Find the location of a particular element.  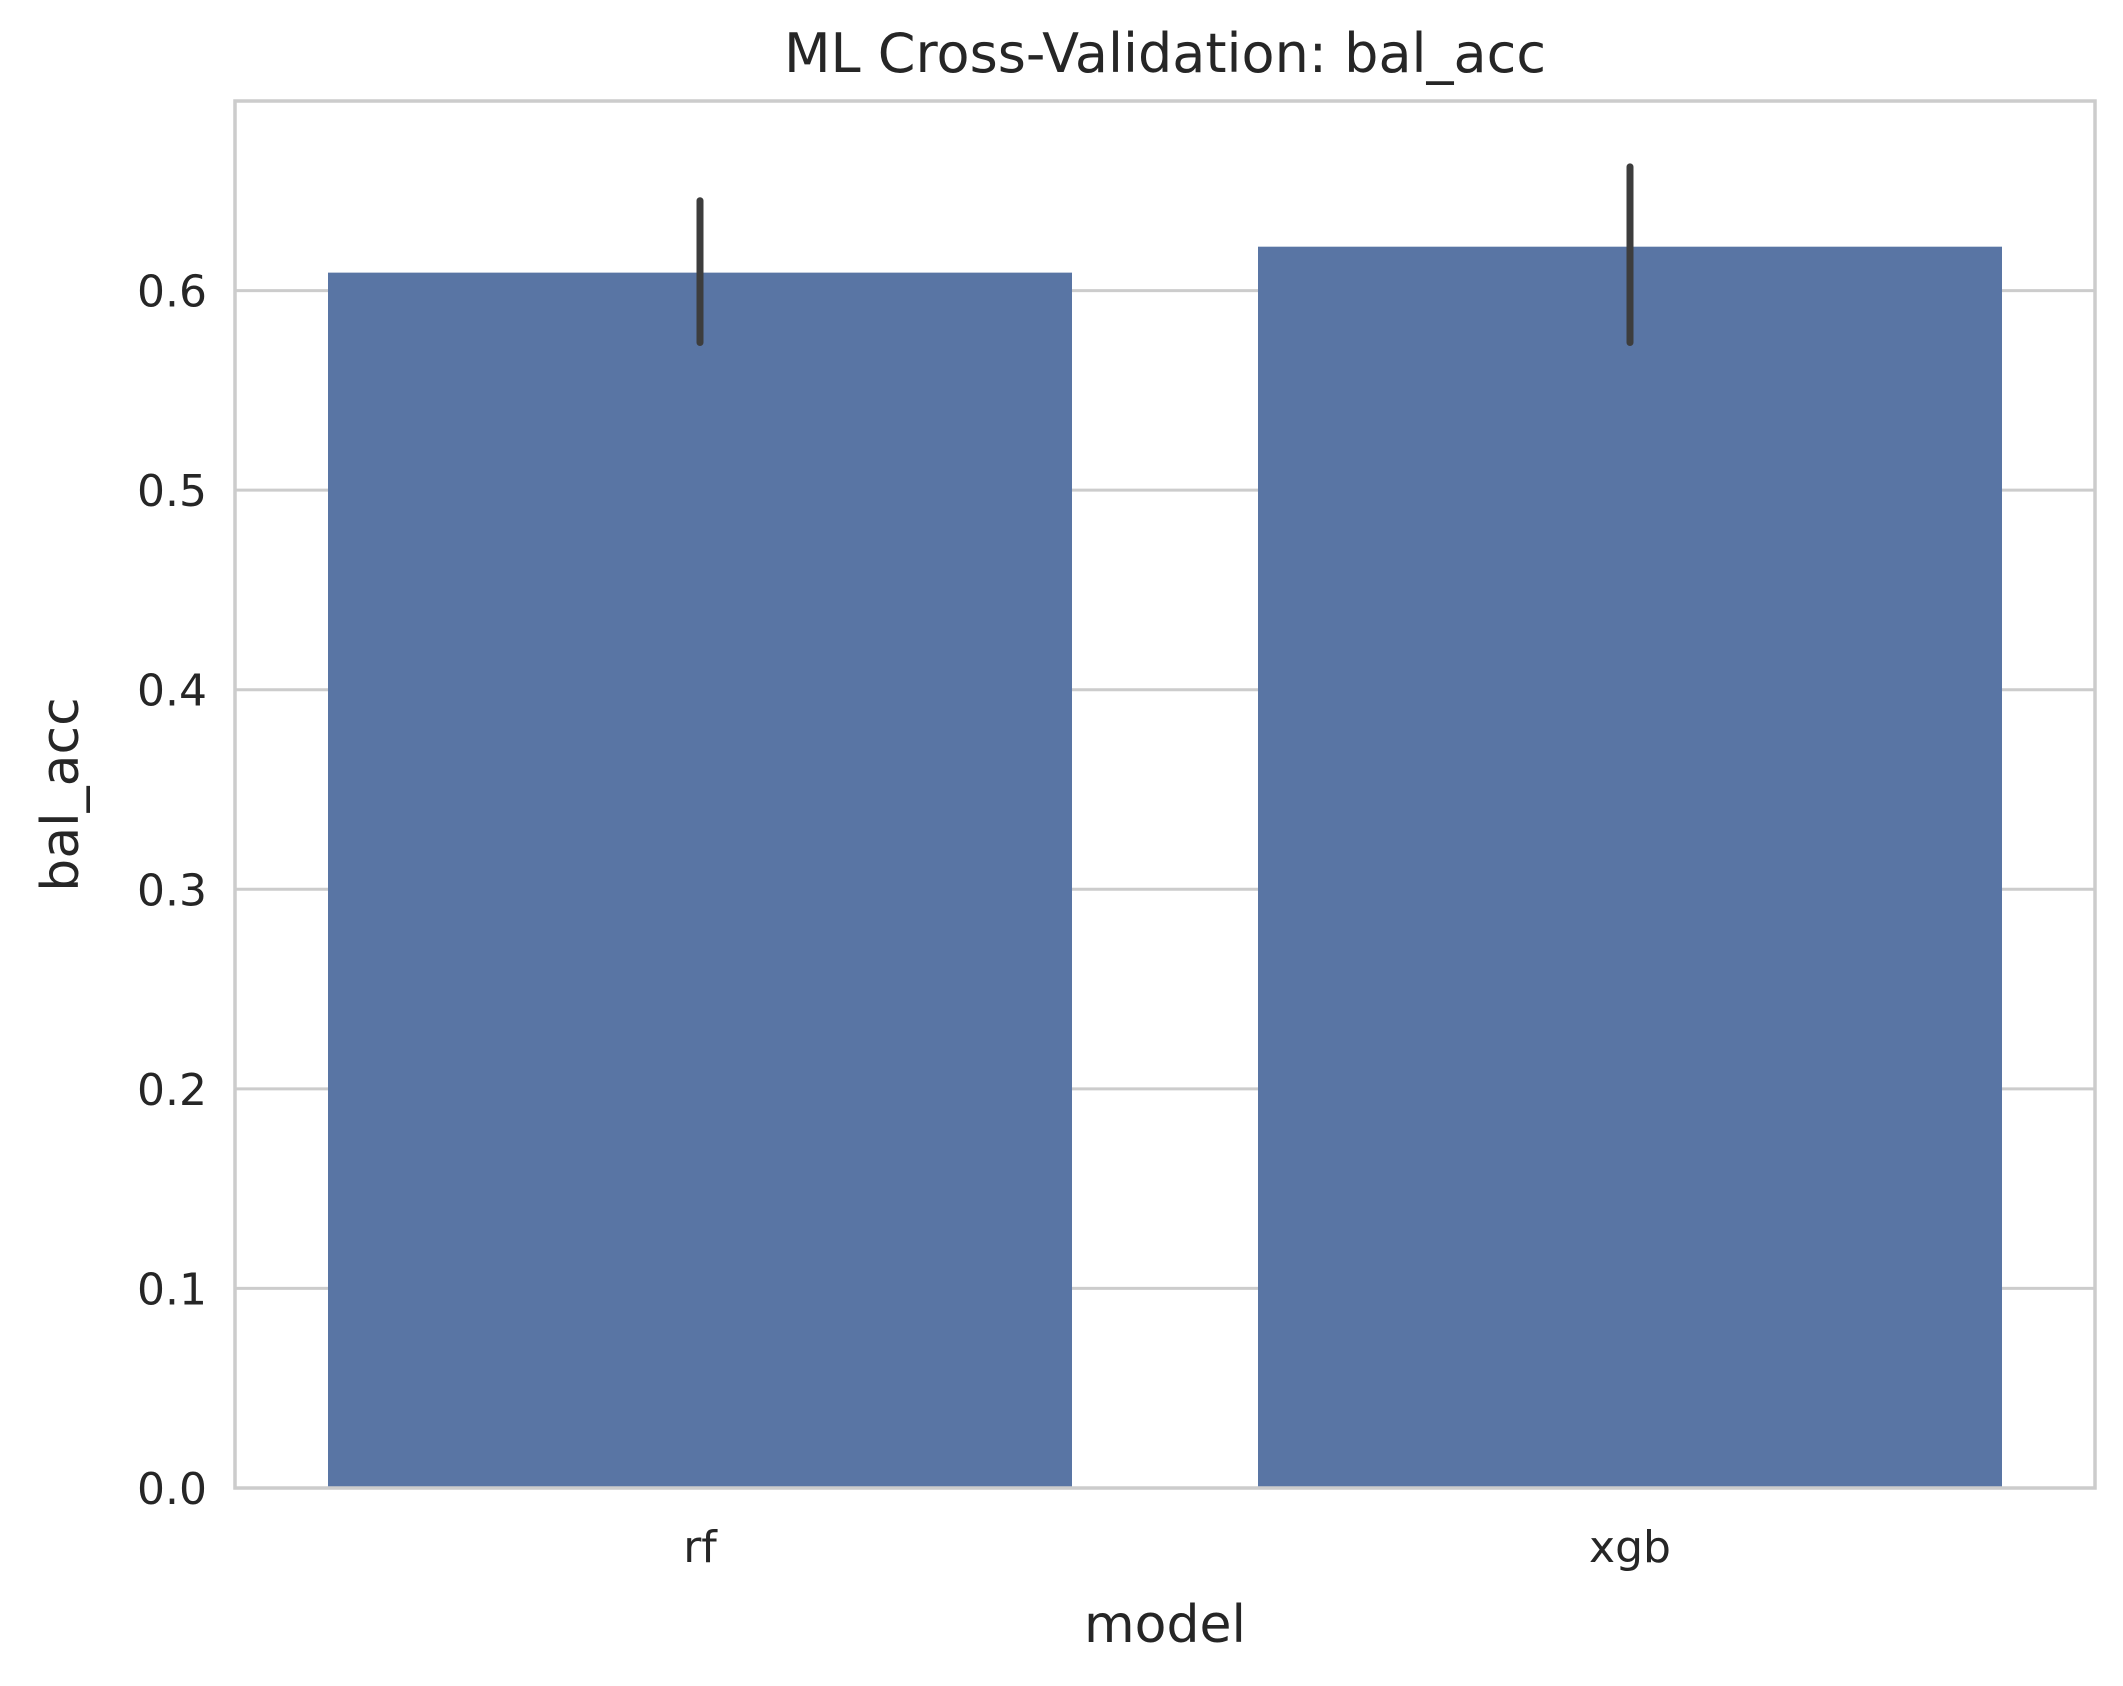

y-tick-label: 0.0 is located at coordinates (172, 1489).